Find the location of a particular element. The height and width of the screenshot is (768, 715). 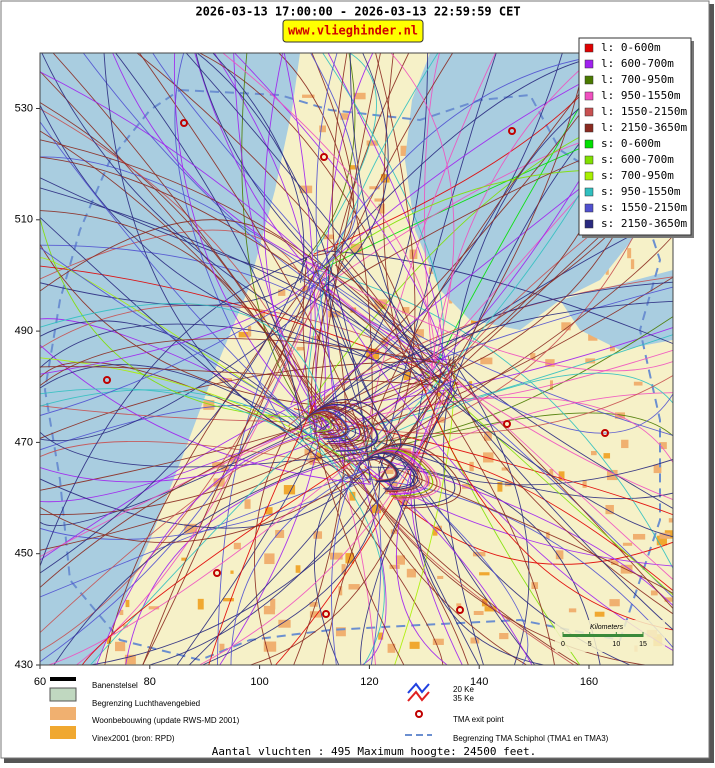

key-contour-35: 35 Ke is located at coordinates (463, 698).